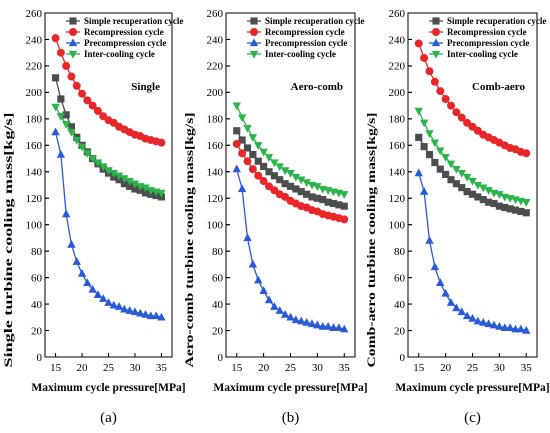 This screenshot has width=550, height=433. I want to click on x-tick-label: 25, so click(109, 368).